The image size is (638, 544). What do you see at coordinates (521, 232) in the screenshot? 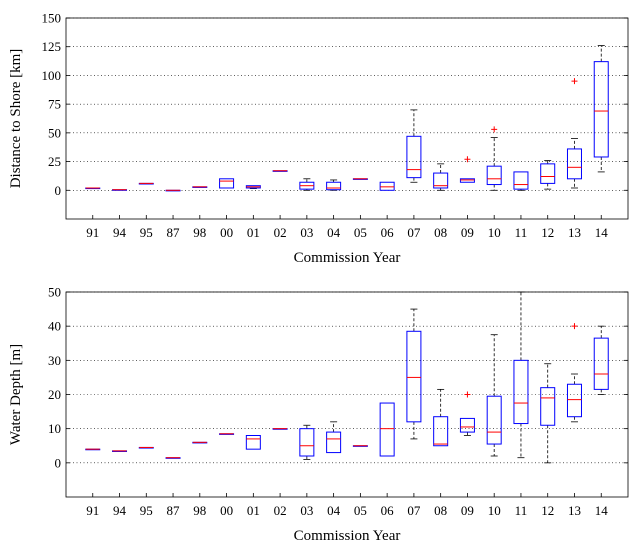
I see `x-tick-label: 11` at bounding box center [521, 232].